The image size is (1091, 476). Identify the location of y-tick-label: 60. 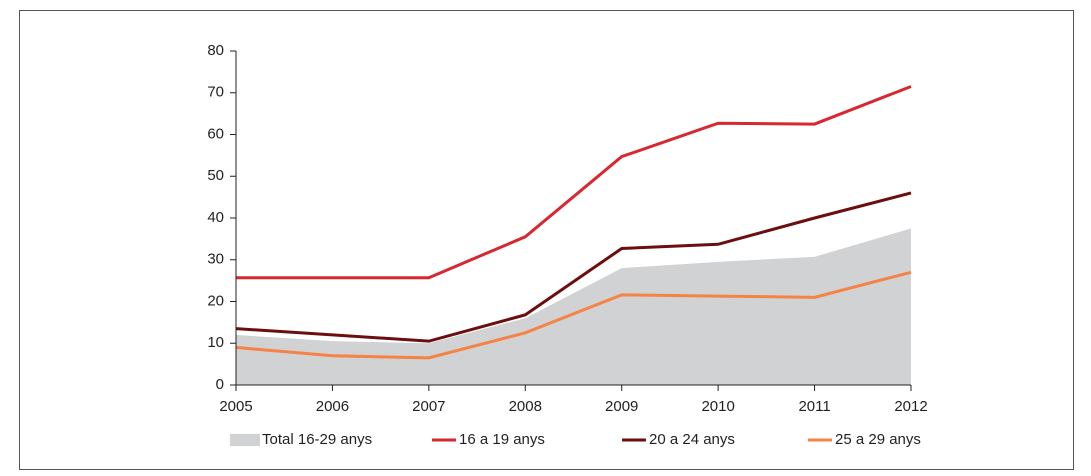
(215, 133).